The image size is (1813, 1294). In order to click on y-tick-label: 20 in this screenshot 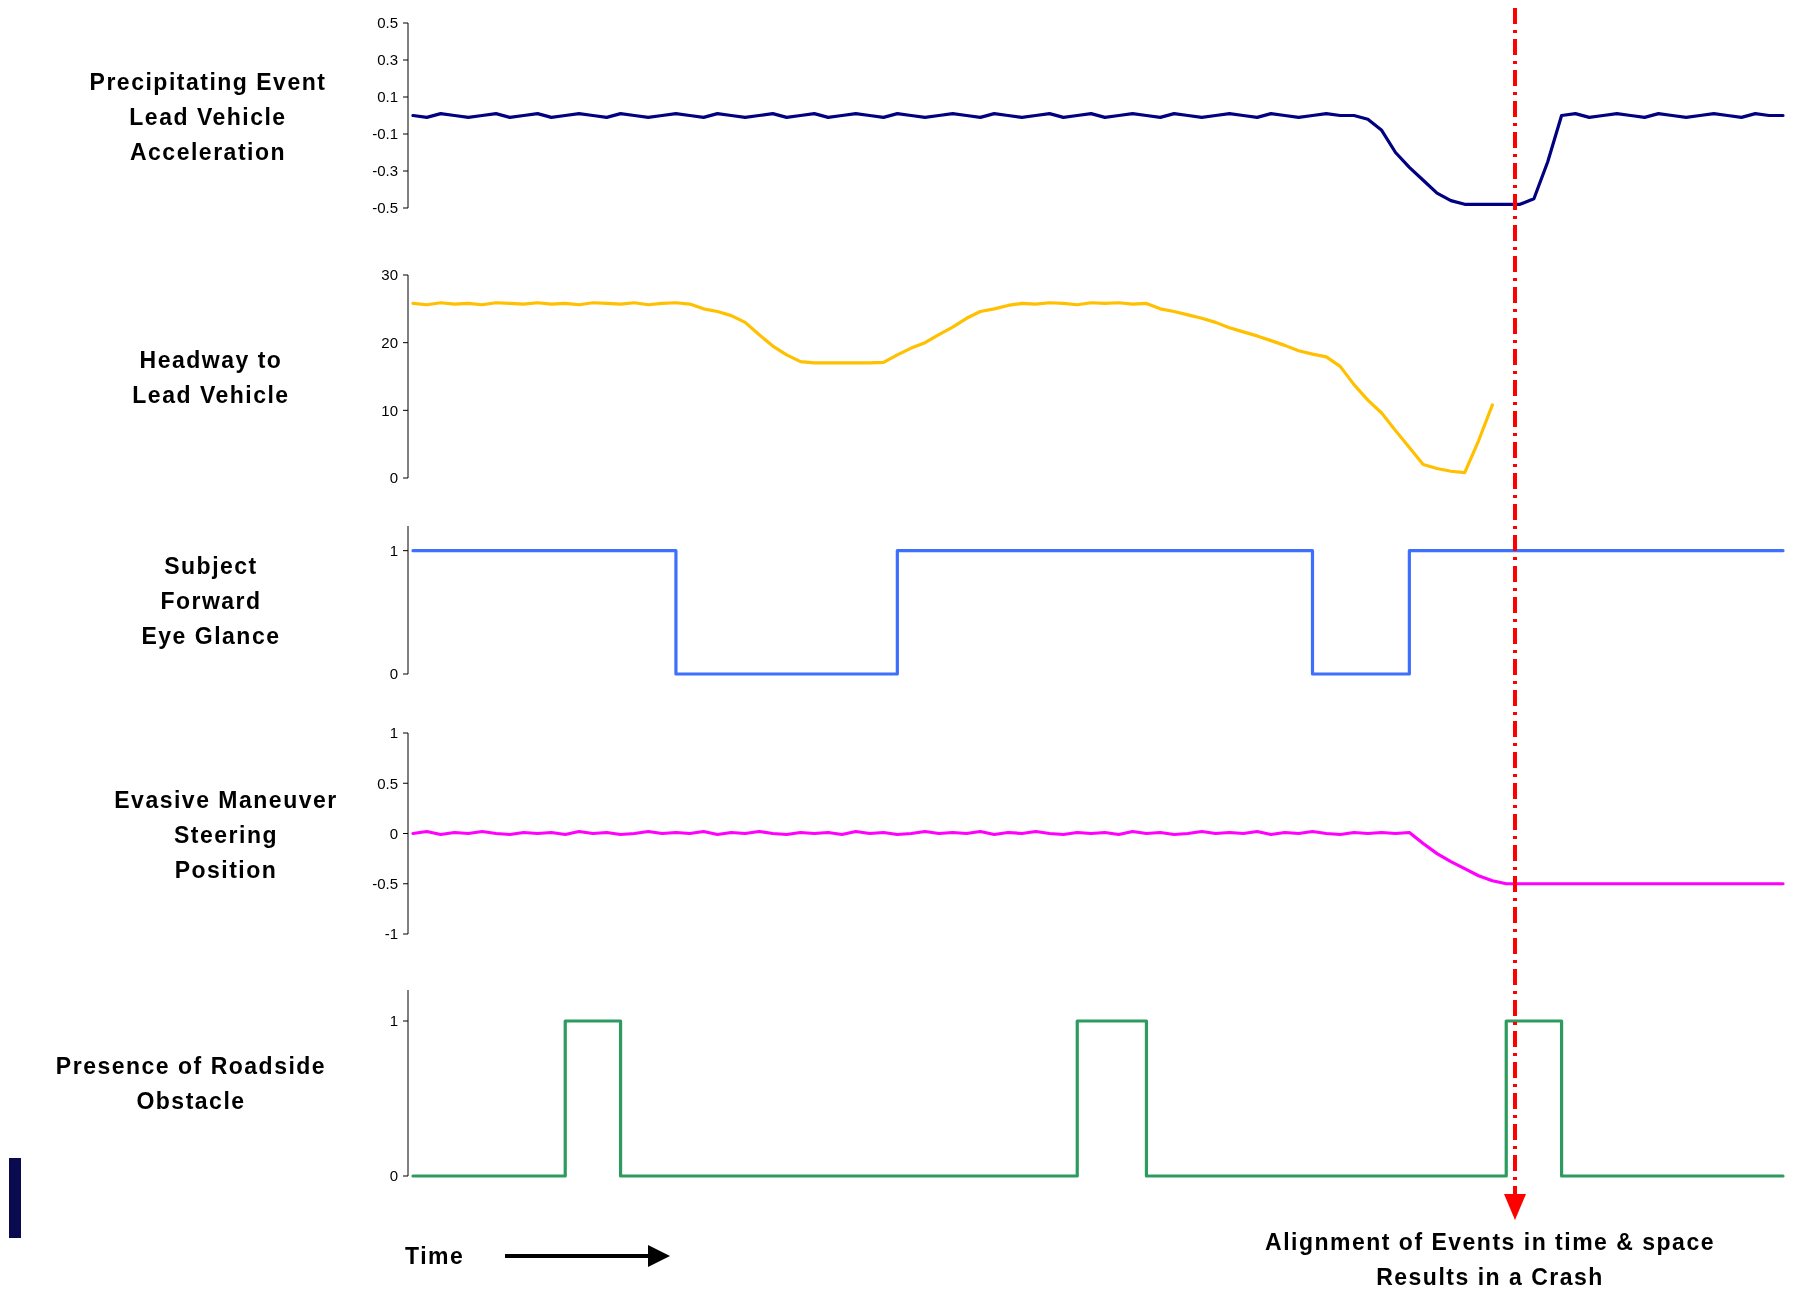, I will do `click(389, 342)`.